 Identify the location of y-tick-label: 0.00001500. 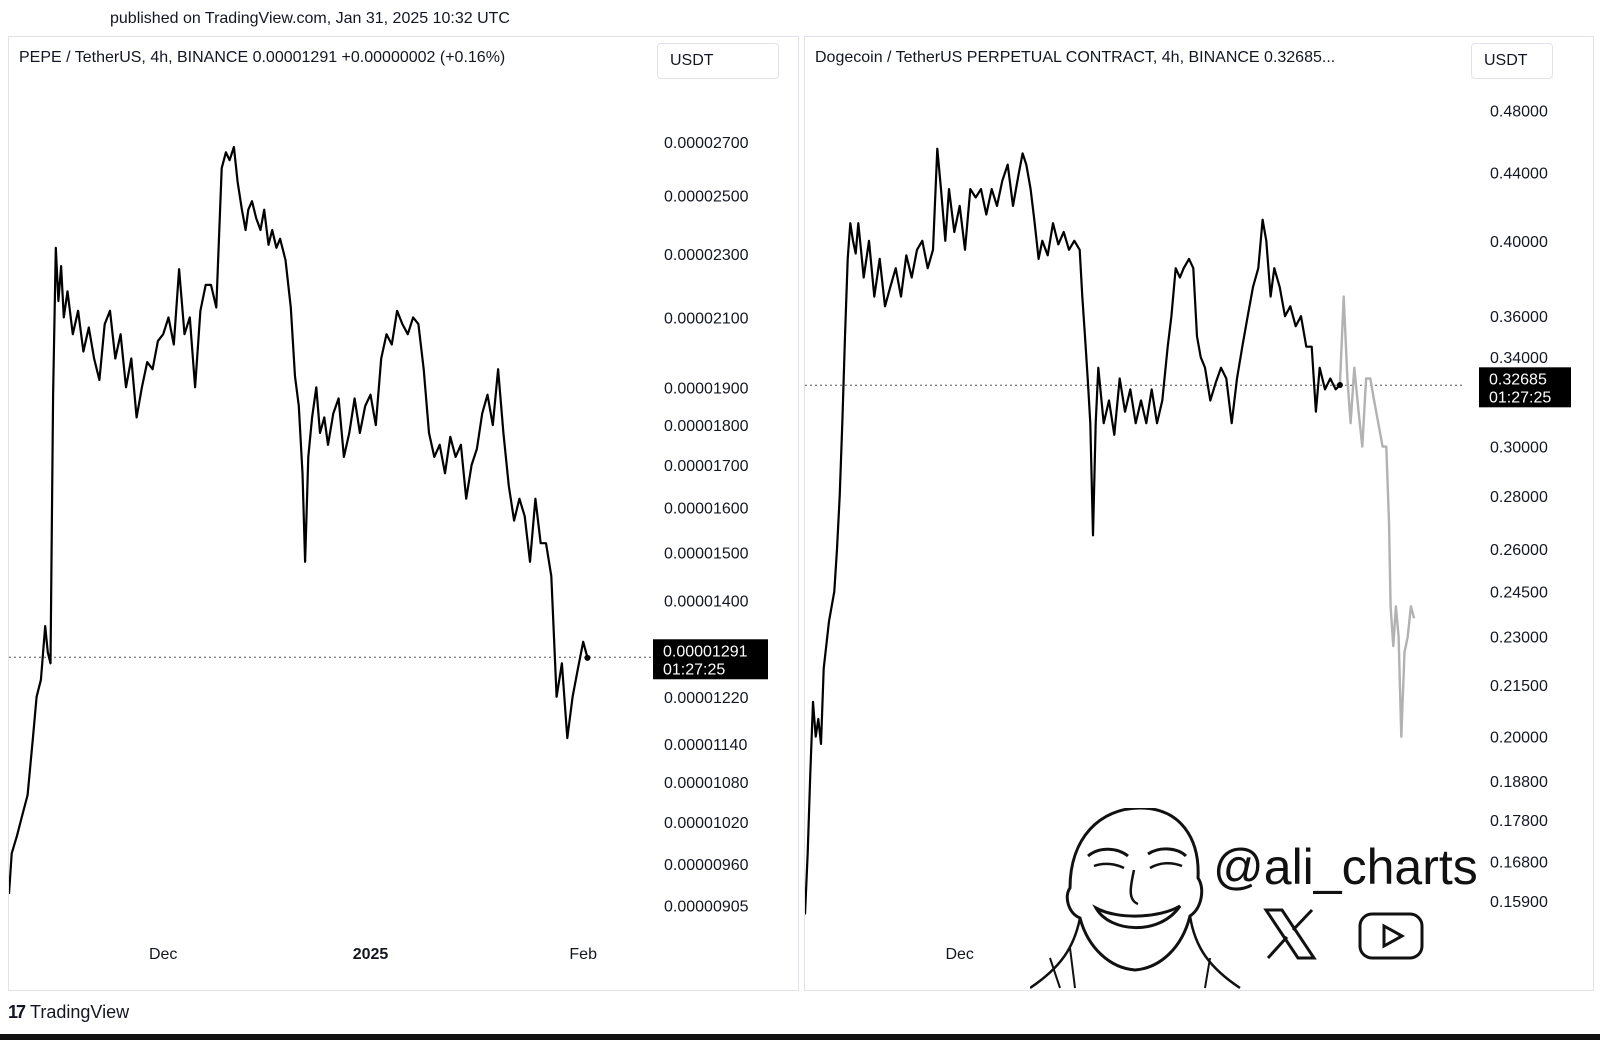
(706, 553).